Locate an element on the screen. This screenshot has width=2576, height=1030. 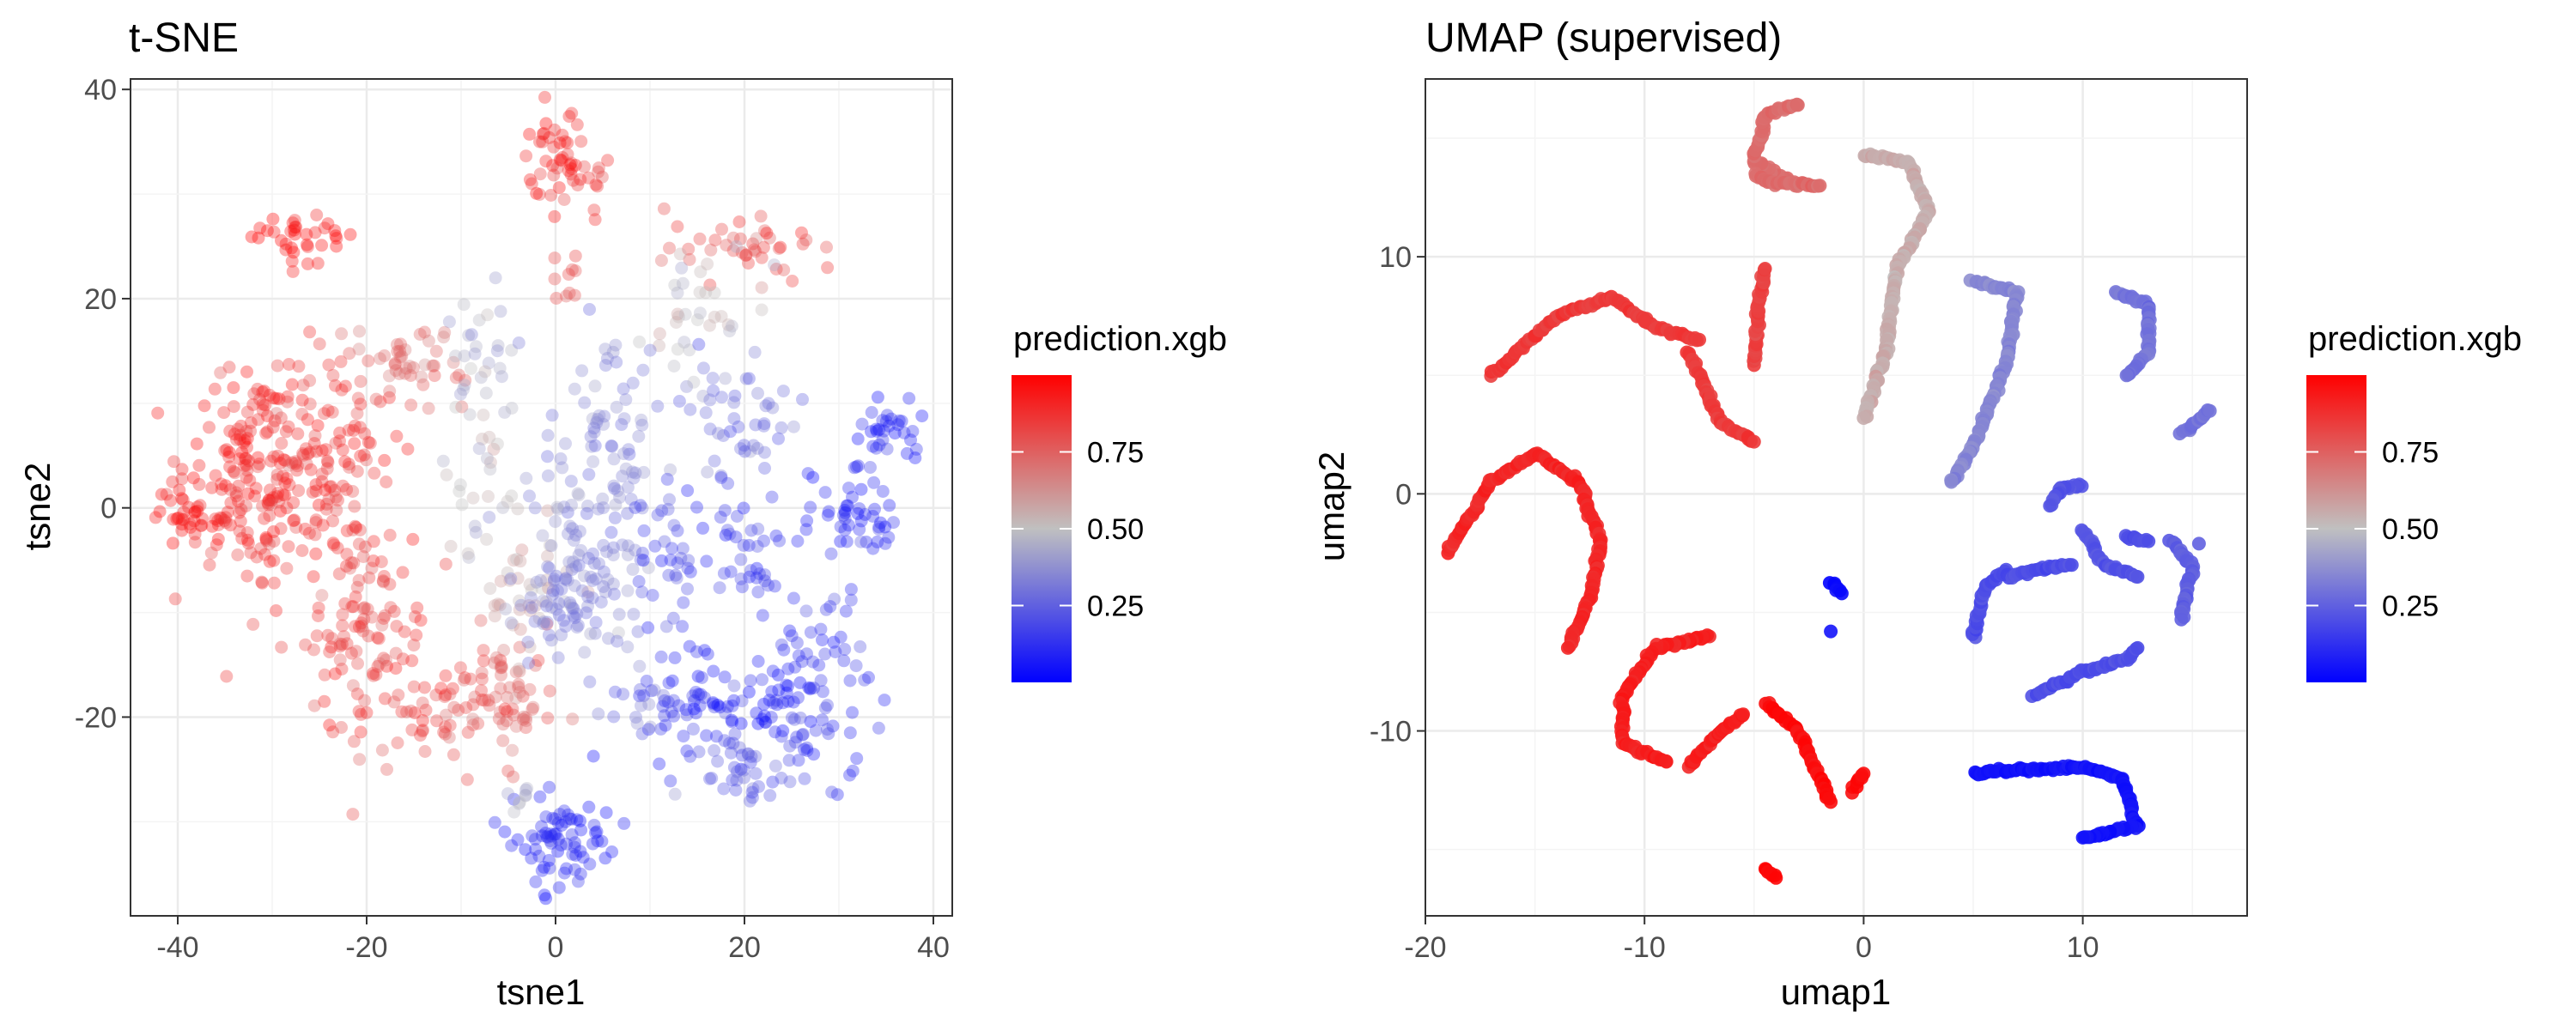
x-axis-title: umap1 is located at coordinates (1836, 992).